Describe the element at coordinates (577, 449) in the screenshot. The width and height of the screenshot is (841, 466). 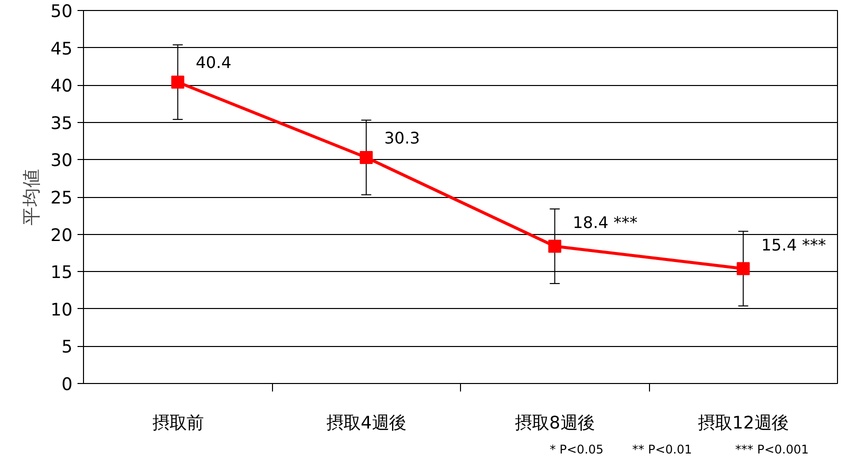
I see `text: * P<0.05` at that location.